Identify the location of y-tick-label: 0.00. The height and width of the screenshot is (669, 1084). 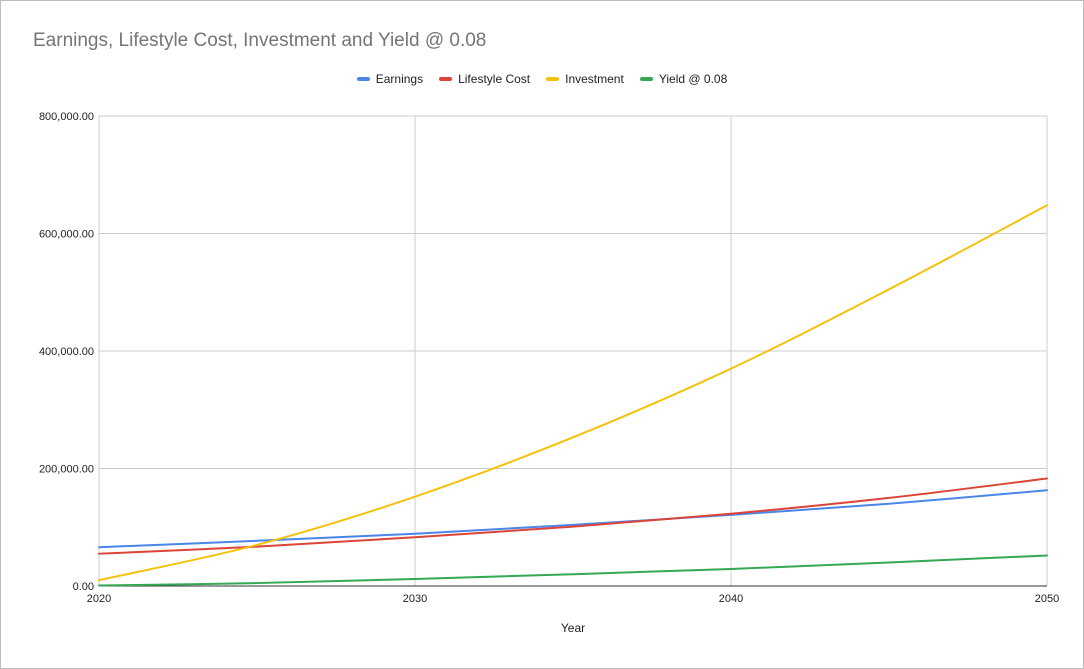
(83, 587).